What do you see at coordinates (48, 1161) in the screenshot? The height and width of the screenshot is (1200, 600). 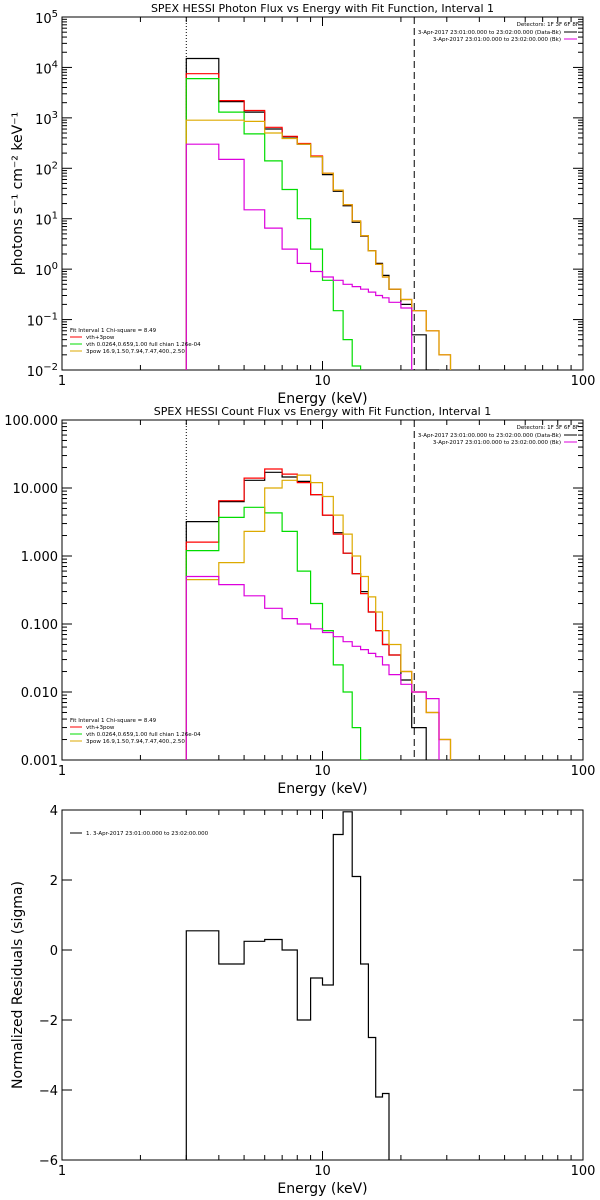 I see `y-tick-label: −6` at bounding box center [48, 1161].